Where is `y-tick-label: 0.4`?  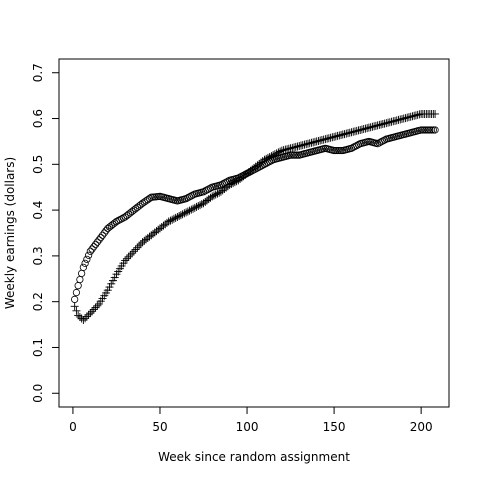
y-tick-label: 0.4 is located at coordinates (38, 210).